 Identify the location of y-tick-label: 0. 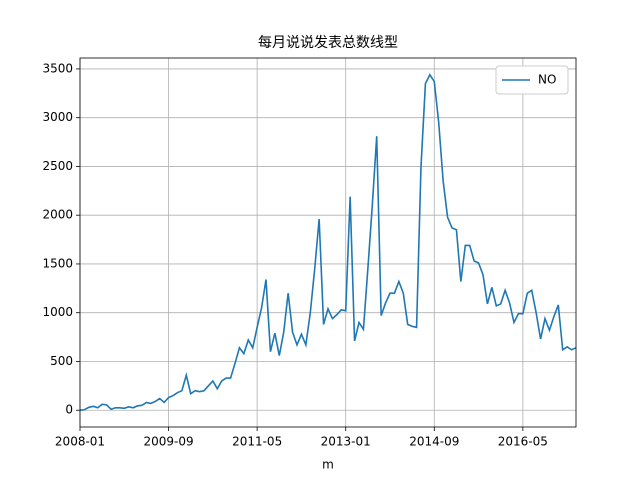
(69, 410).